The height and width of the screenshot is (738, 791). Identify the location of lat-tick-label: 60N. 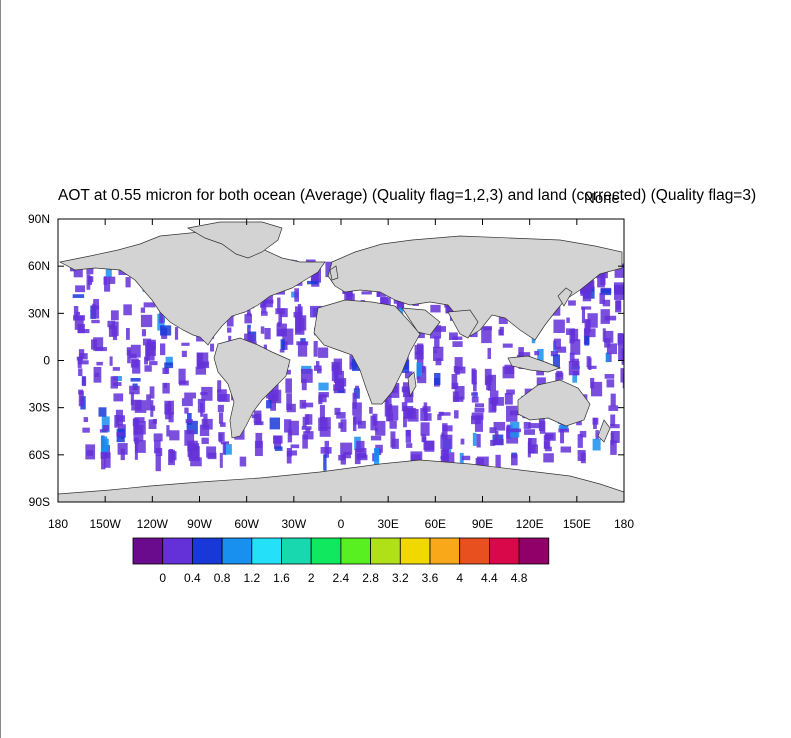
(39, 266).